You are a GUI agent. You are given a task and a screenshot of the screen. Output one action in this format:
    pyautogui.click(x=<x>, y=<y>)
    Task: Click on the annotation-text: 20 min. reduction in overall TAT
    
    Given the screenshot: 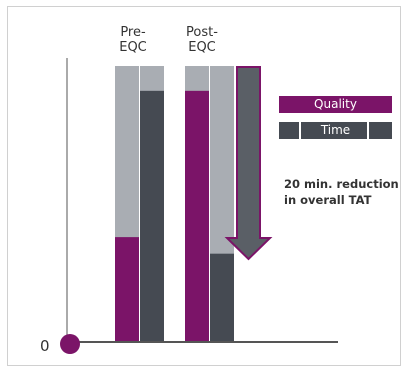 What is the action you would take?
    pyautogui.click(x=341, y=192)
    